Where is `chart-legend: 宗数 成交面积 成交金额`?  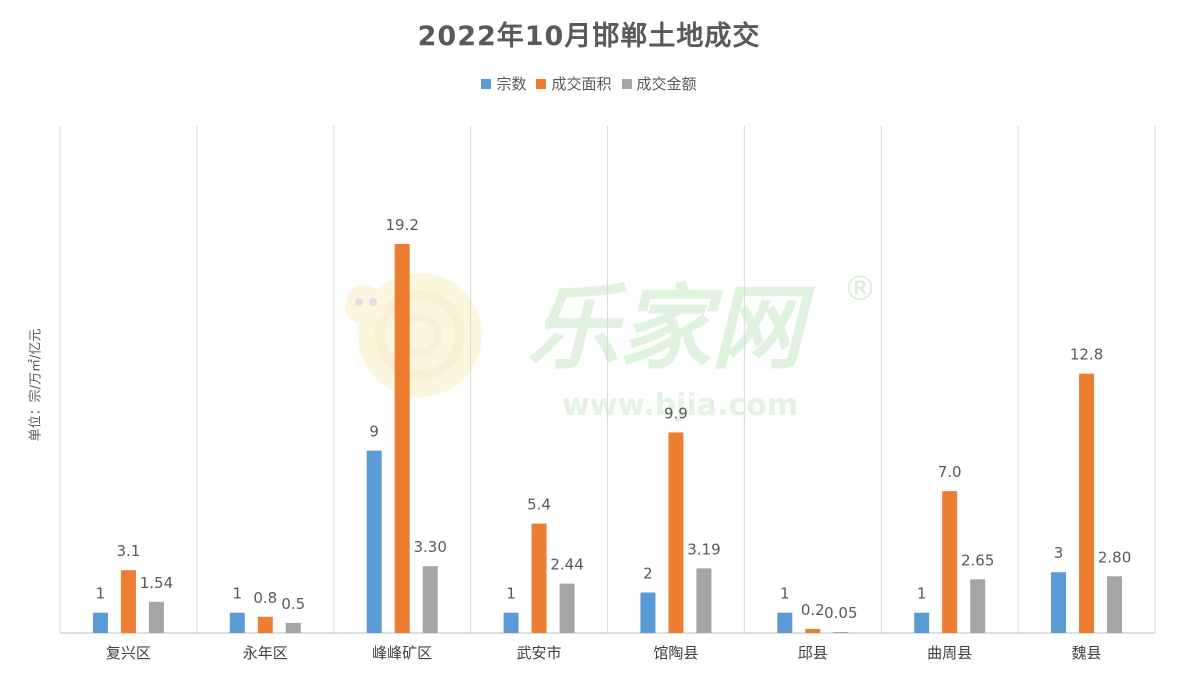 chart-legend: 宗数 成交面积 成交金额 is located at coordinates (589, 83).